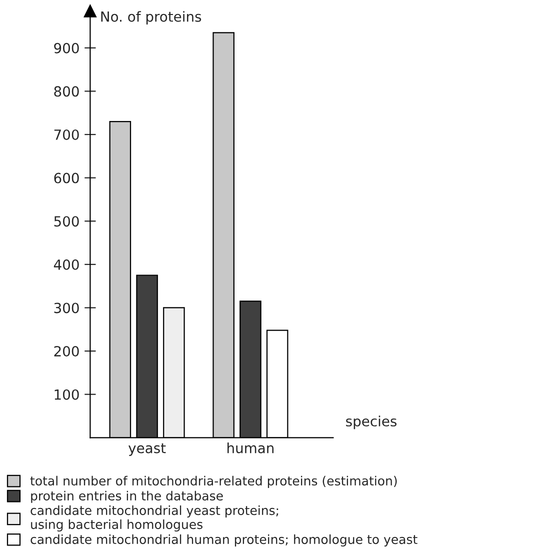  What do you see at coordinates (66, 134) in the screenshot?
I see `y-tick-label: 700` at bounding box center [66, 134].